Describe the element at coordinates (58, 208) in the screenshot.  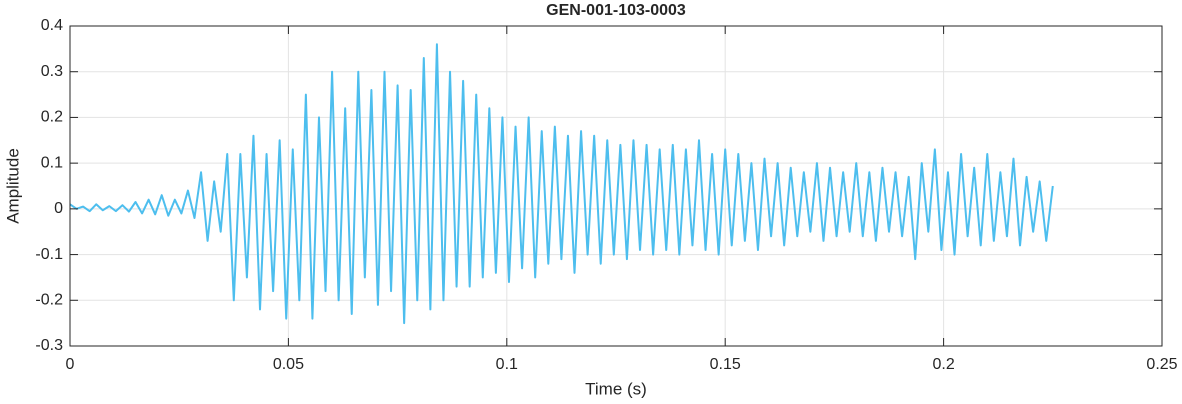
I see `y-tick-label: 0` at that location.